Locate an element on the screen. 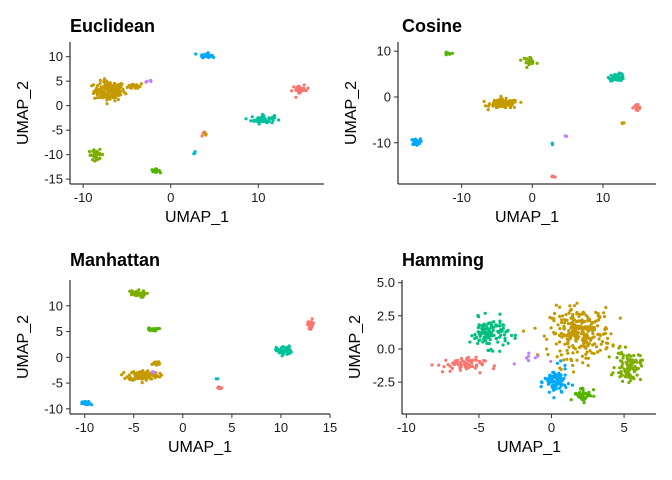  y-tick-label: -2.5 is located at coordinates (384, 382).